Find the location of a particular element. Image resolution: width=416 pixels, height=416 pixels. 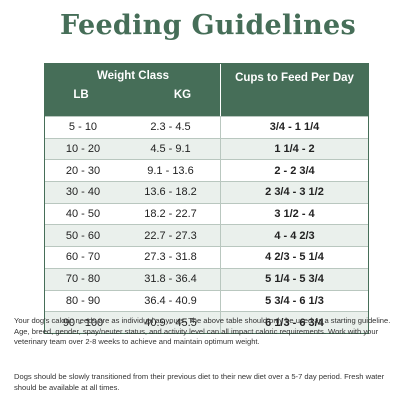

table-row: 90 - 100 40.9 - 45.5 6 1/3 - 6 3/4 is located at coordinates (206, 322).